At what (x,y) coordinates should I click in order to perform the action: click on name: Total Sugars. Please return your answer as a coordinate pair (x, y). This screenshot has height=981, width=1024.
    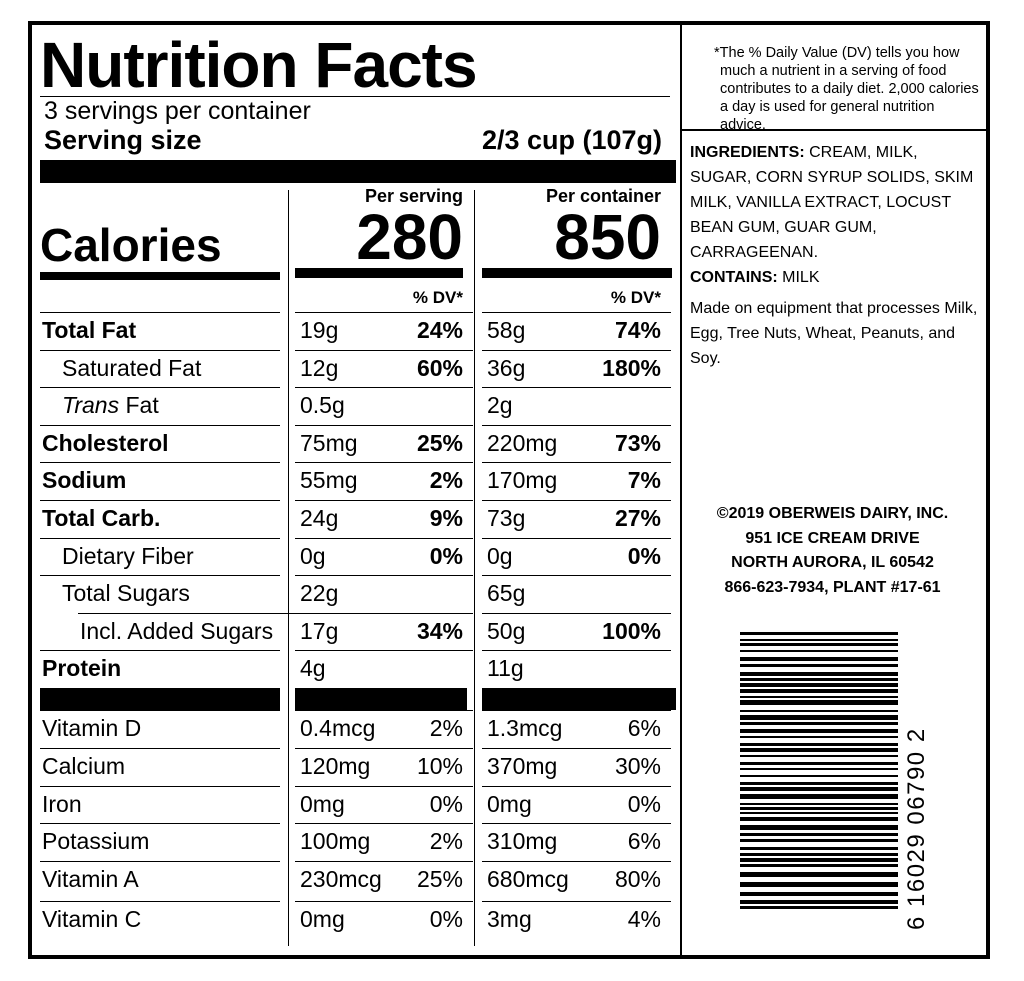
    Looking at the image, I should click on (126, 593).